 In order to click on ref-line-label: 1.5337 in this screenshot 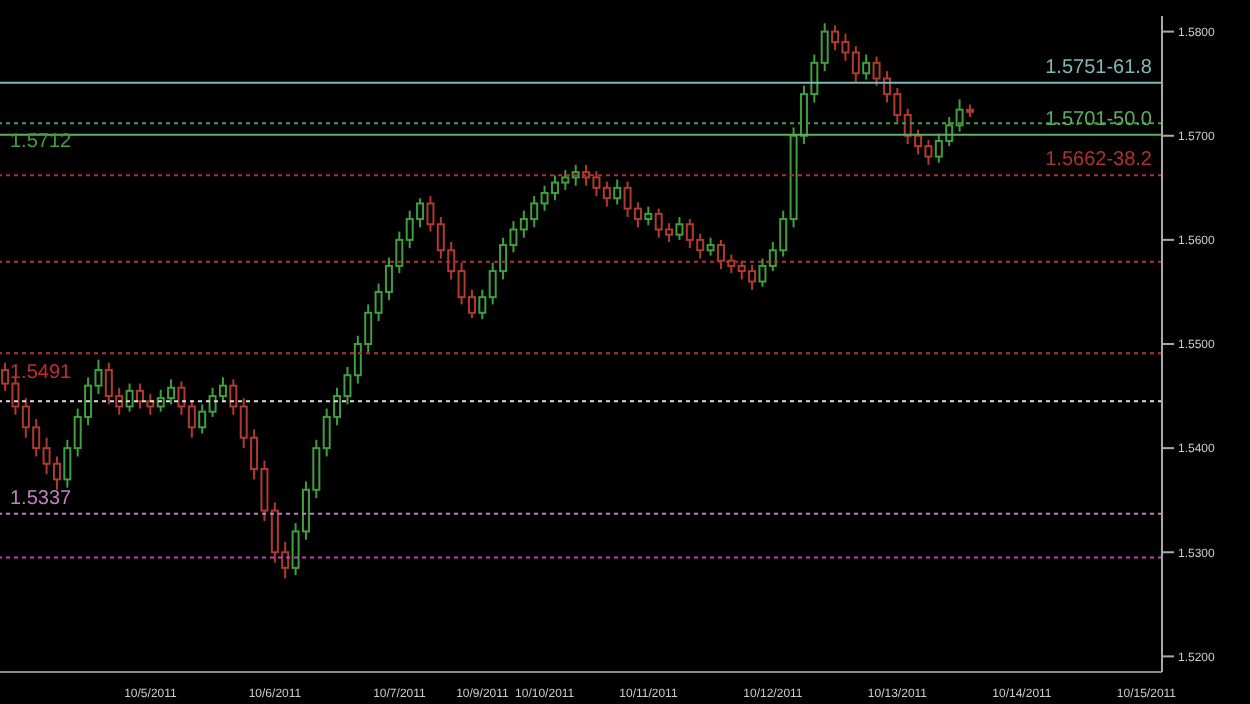, I will do `click(41, 498)`.